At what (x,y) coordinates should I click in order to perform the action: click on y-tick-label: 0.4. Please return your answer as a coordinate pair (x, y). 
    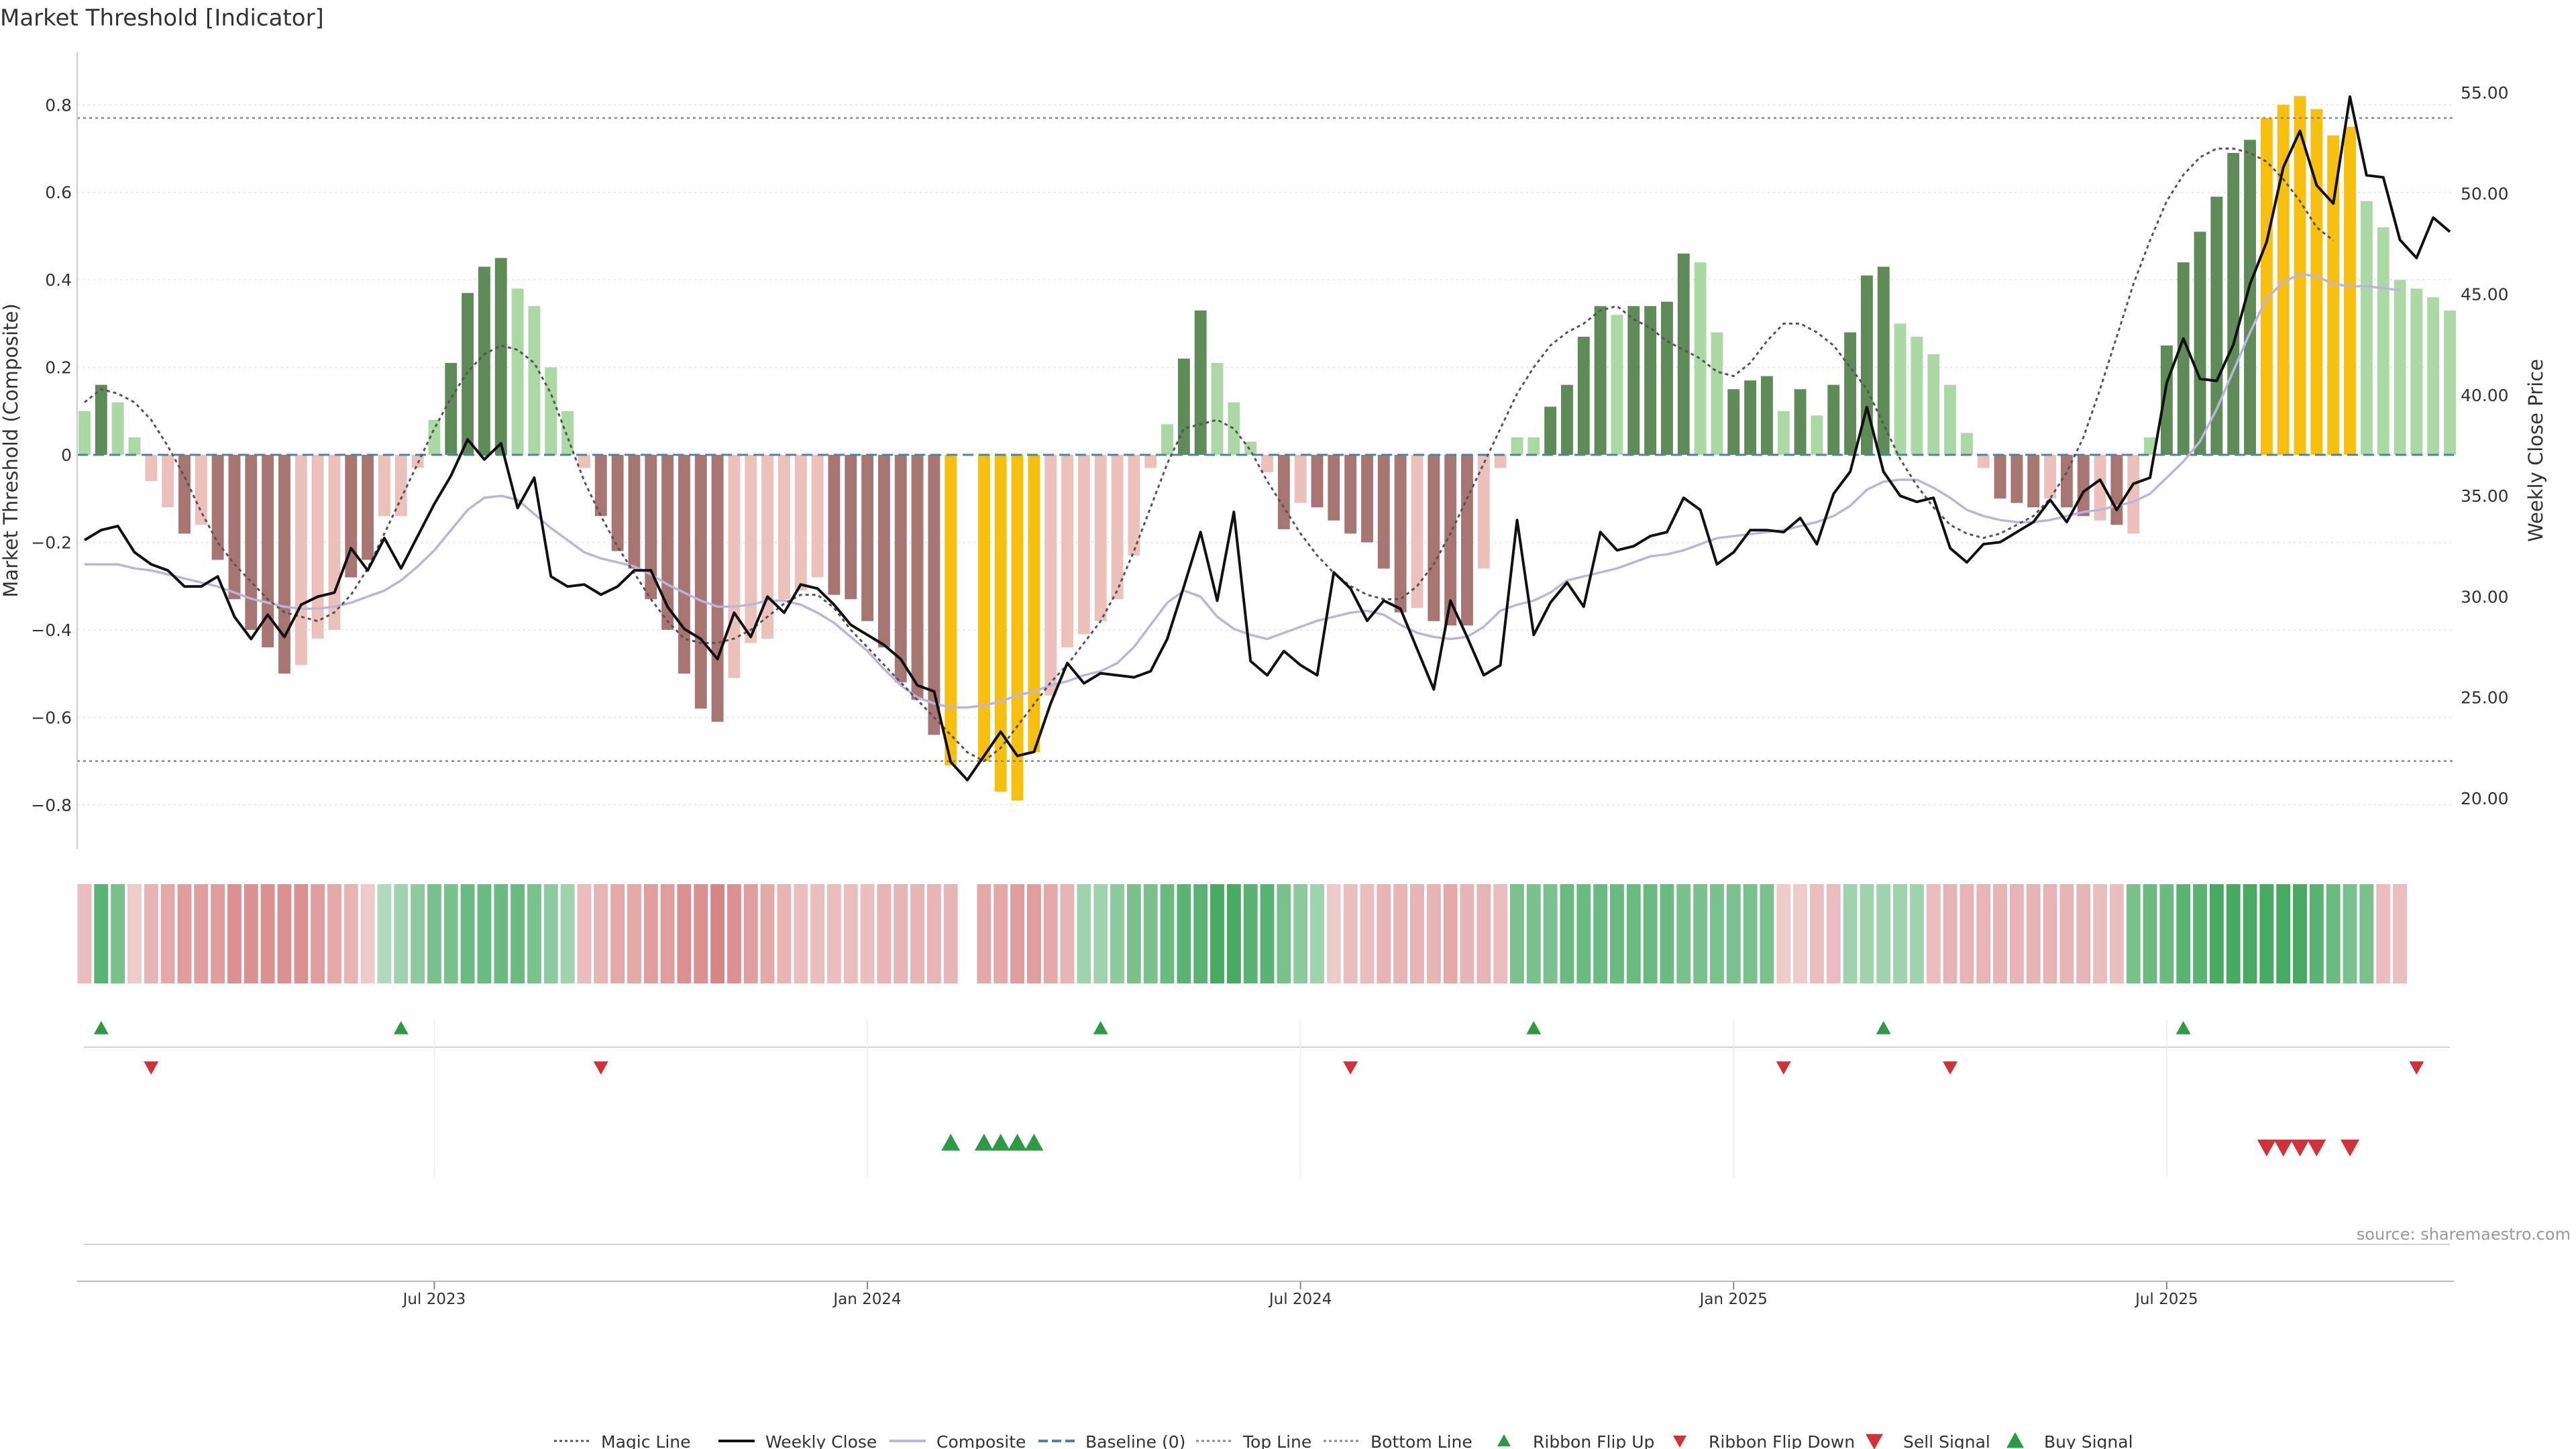
    Looking at the image, I should click on (58, 280).